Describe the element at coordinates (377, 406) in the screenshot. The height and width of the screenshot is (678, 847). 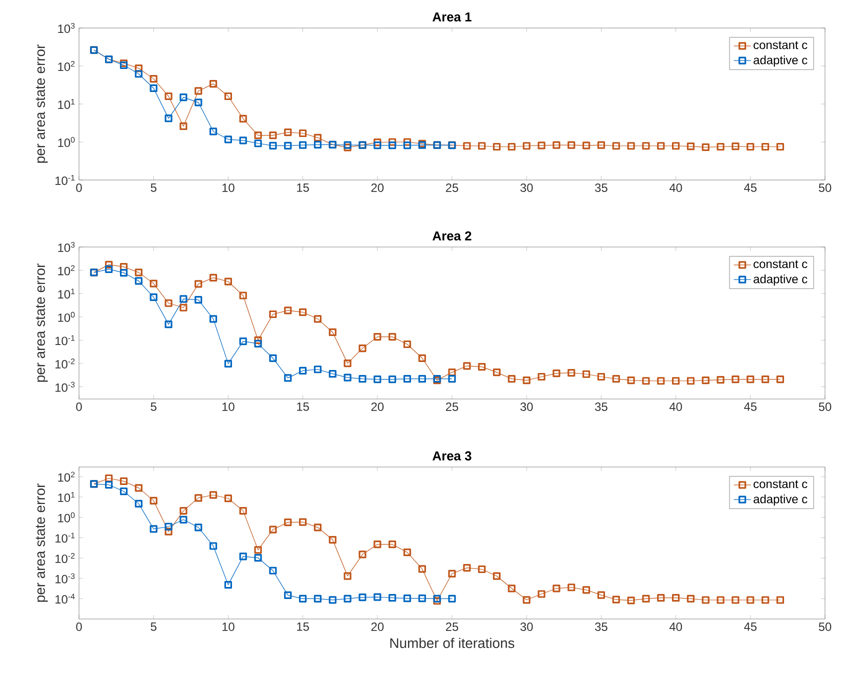
I see `x-tick-label: 20` at that location.